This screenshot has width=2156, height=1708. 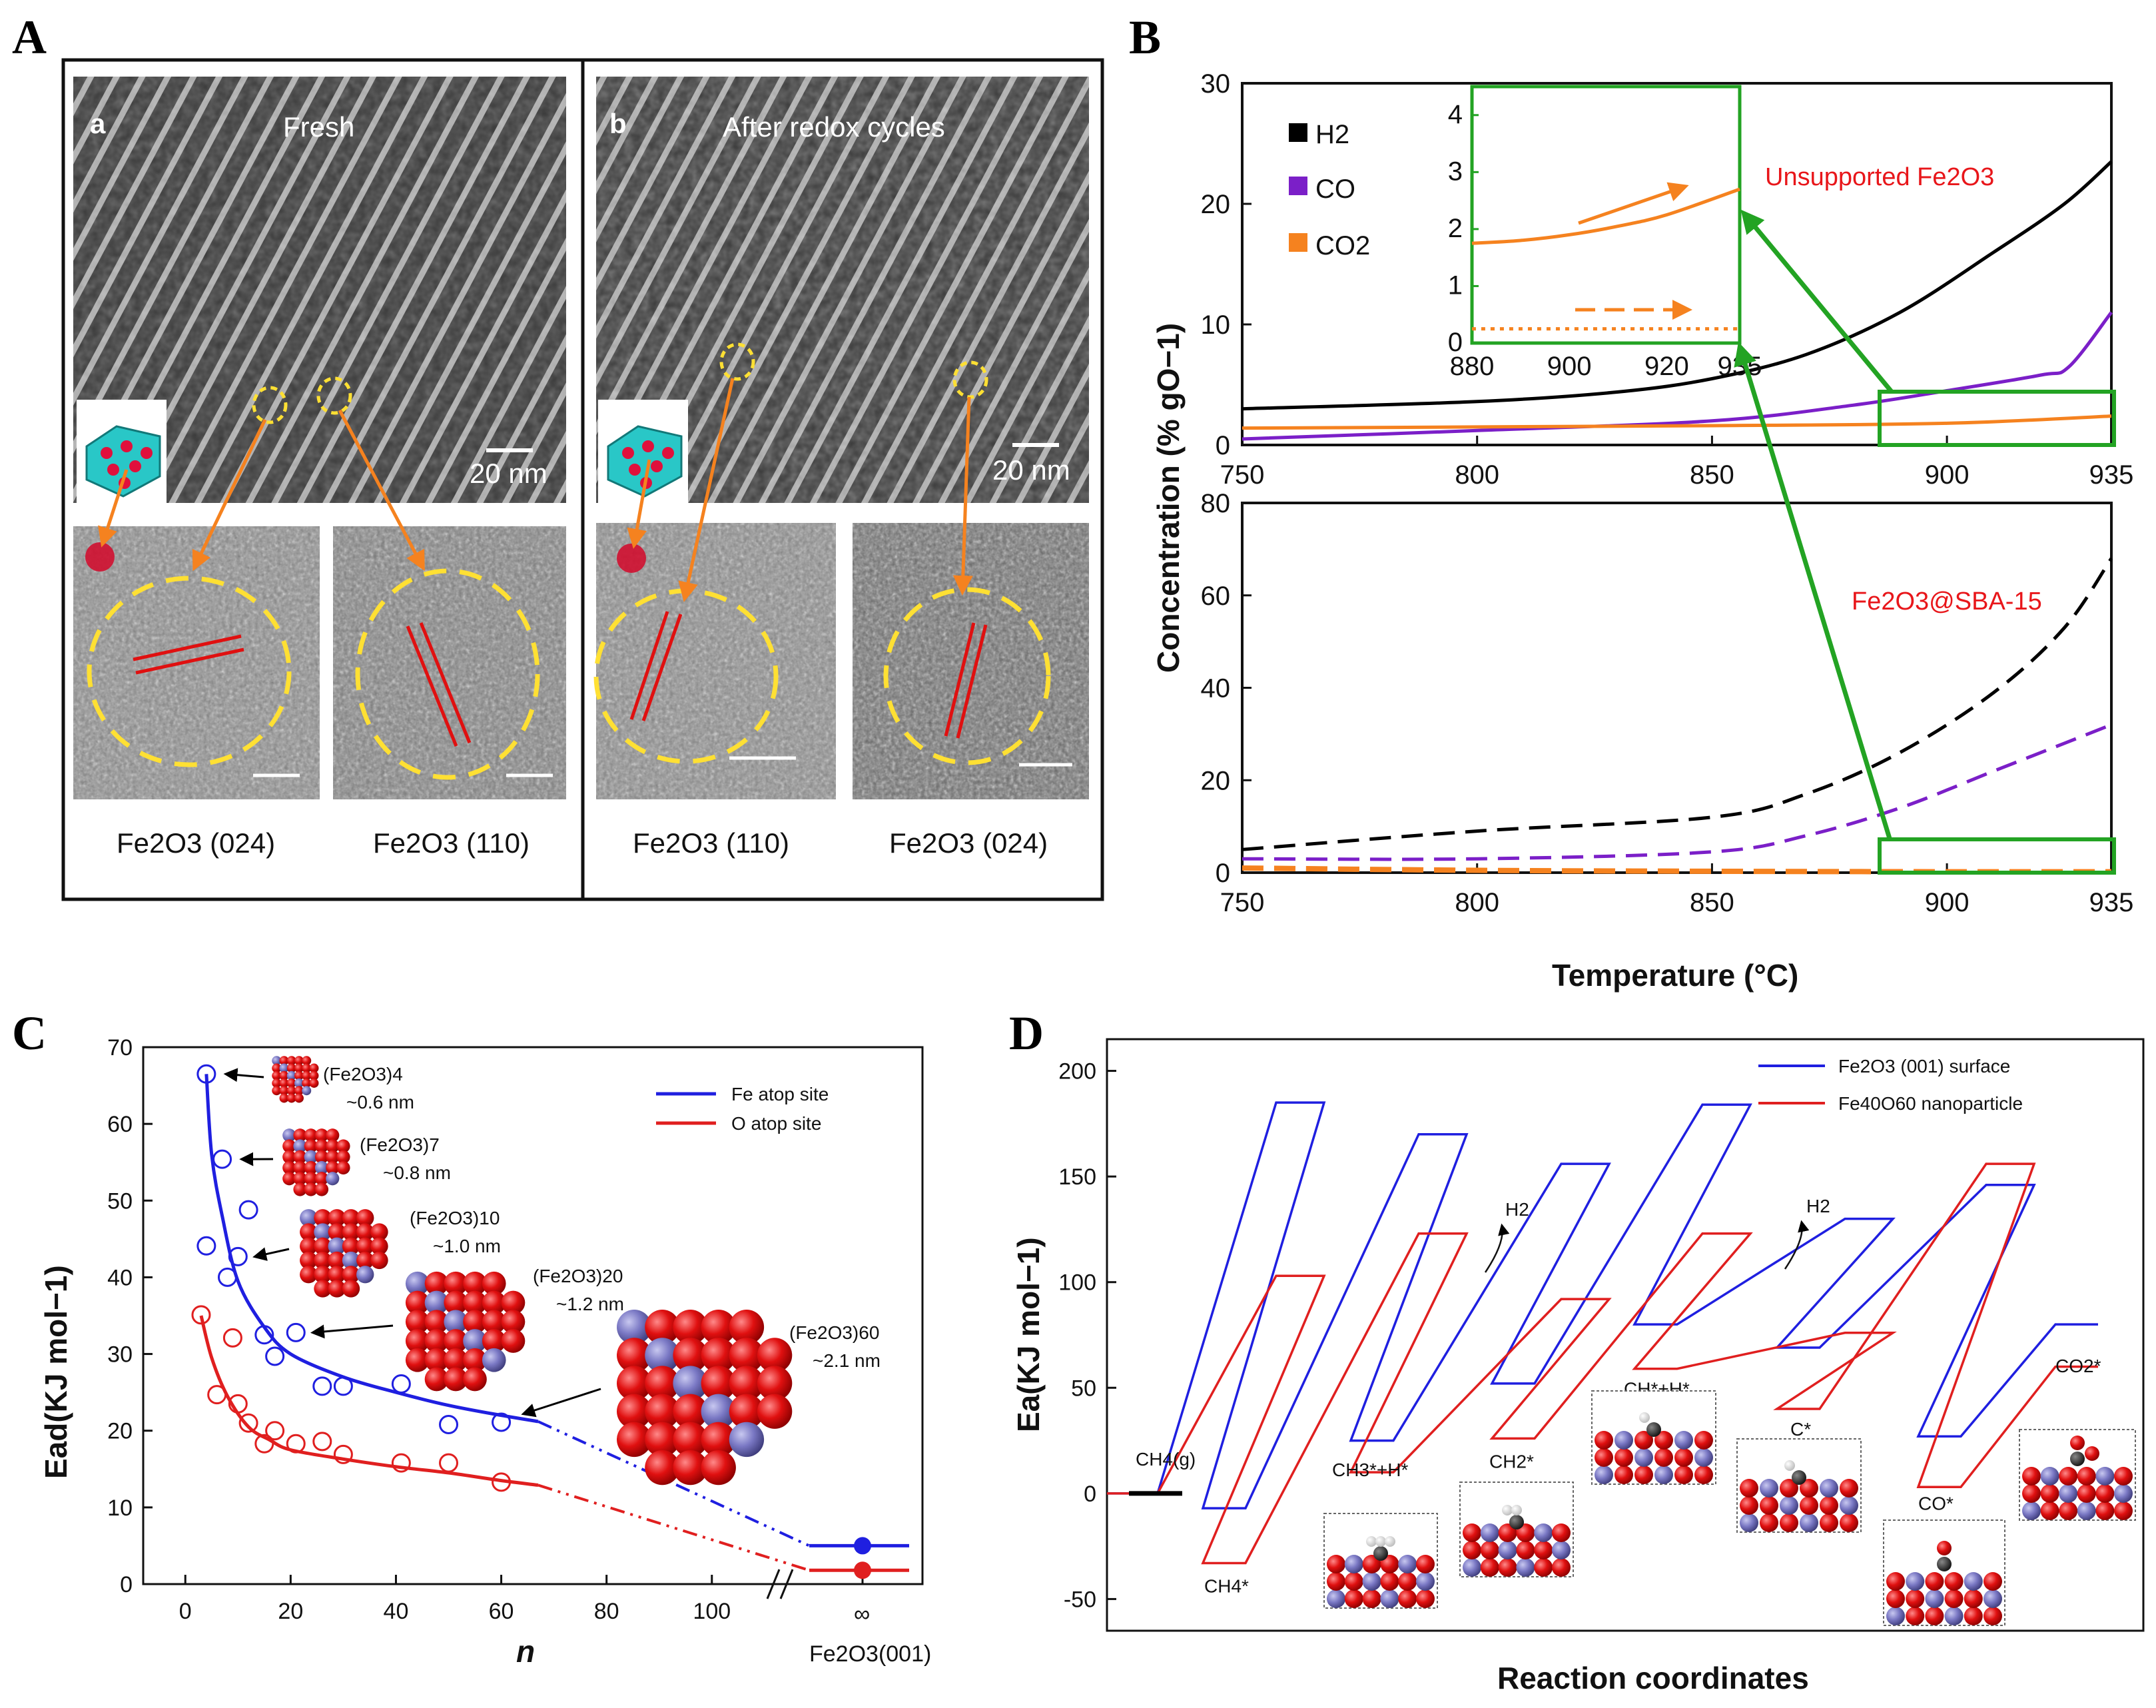 I want to click on b-inset-ytick-label: 2, so click(x=1455, y=228).